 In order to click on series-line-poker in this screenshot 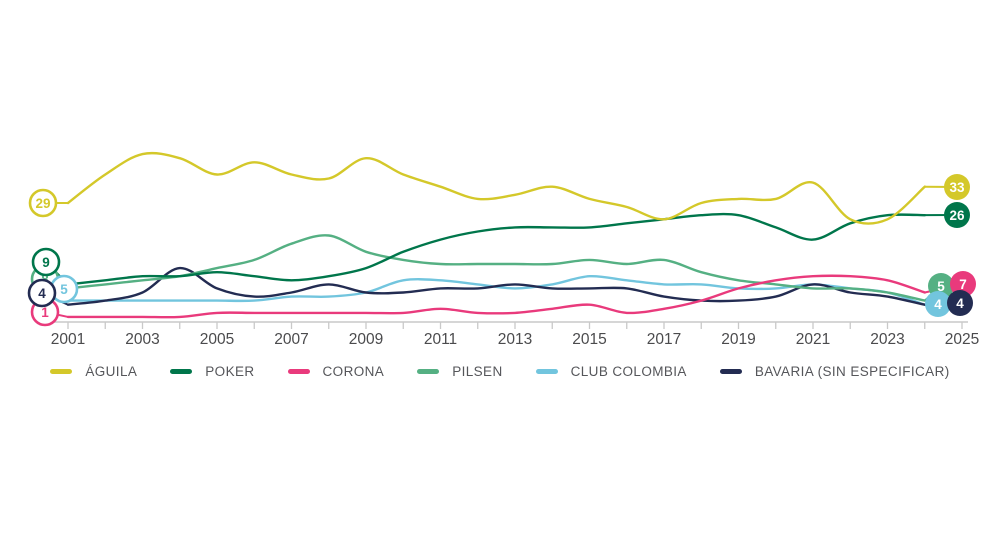, I will do `click(496, 249)`.